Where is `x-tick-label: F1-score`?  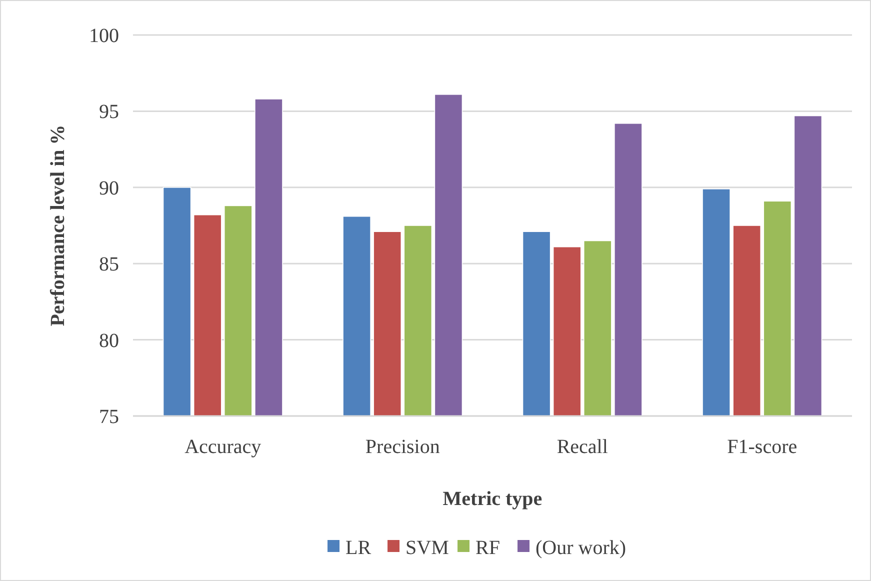
x-tick-label: F1-score is located at coordinates (762, 447).